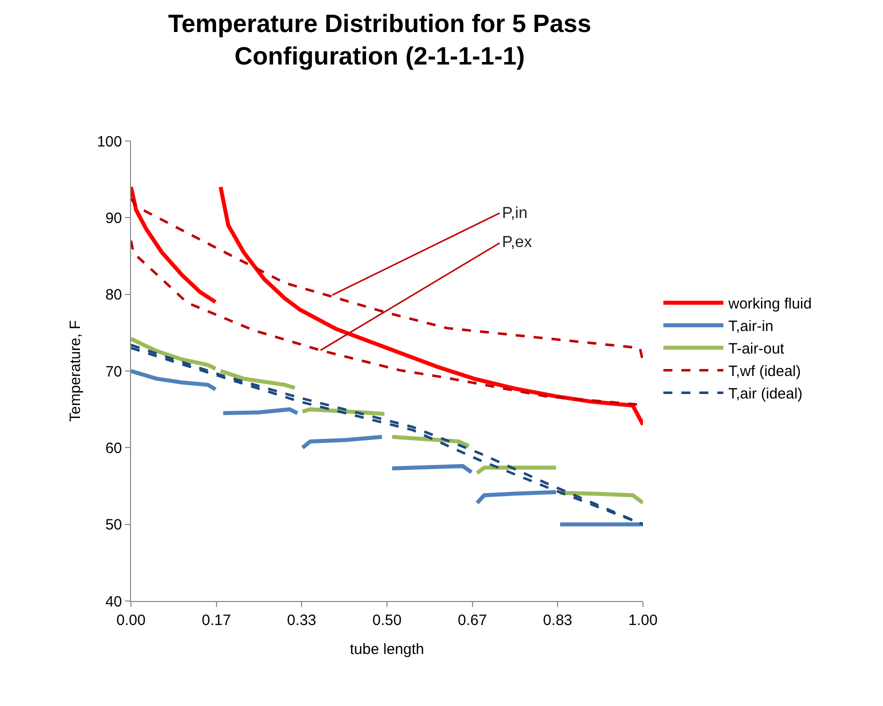 Image resolution: width=883 pixels, height=706 pixels. Describe the element at coordinates (113, 601) in the screenshot. I see `y-tick-label: 40` at that location.